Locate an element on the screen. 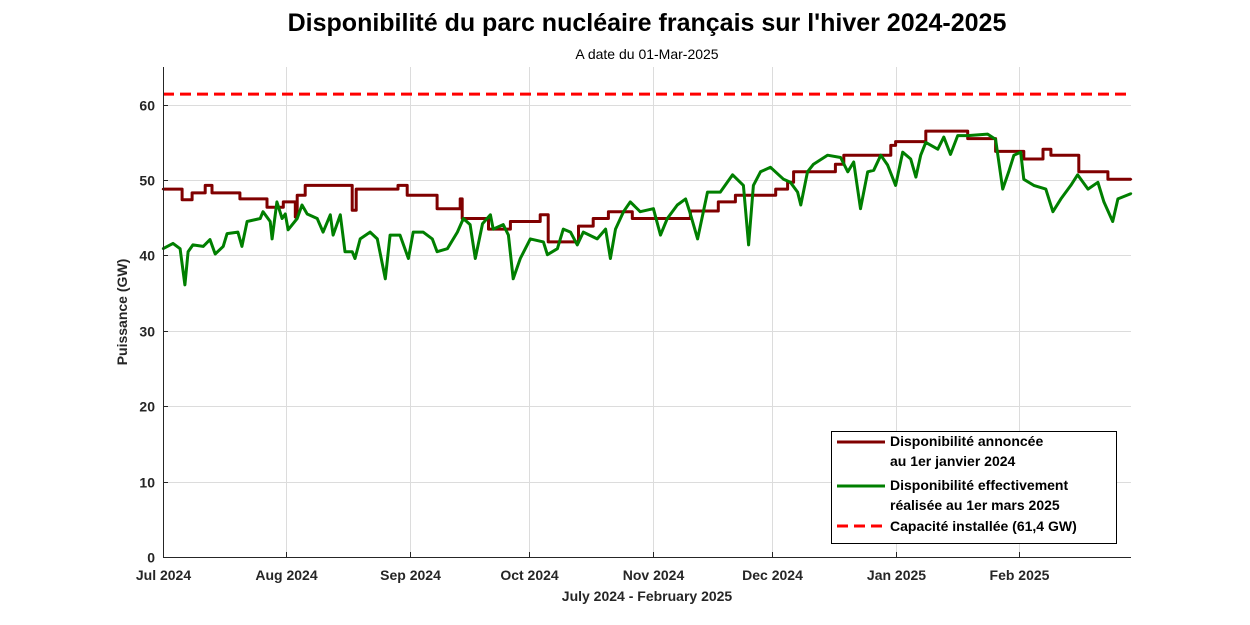 Image resolution: width=1250 pixels, height=625 pixels. legend-label-announced: au 1er janvier 2024 is located at coordinates (953, 461).